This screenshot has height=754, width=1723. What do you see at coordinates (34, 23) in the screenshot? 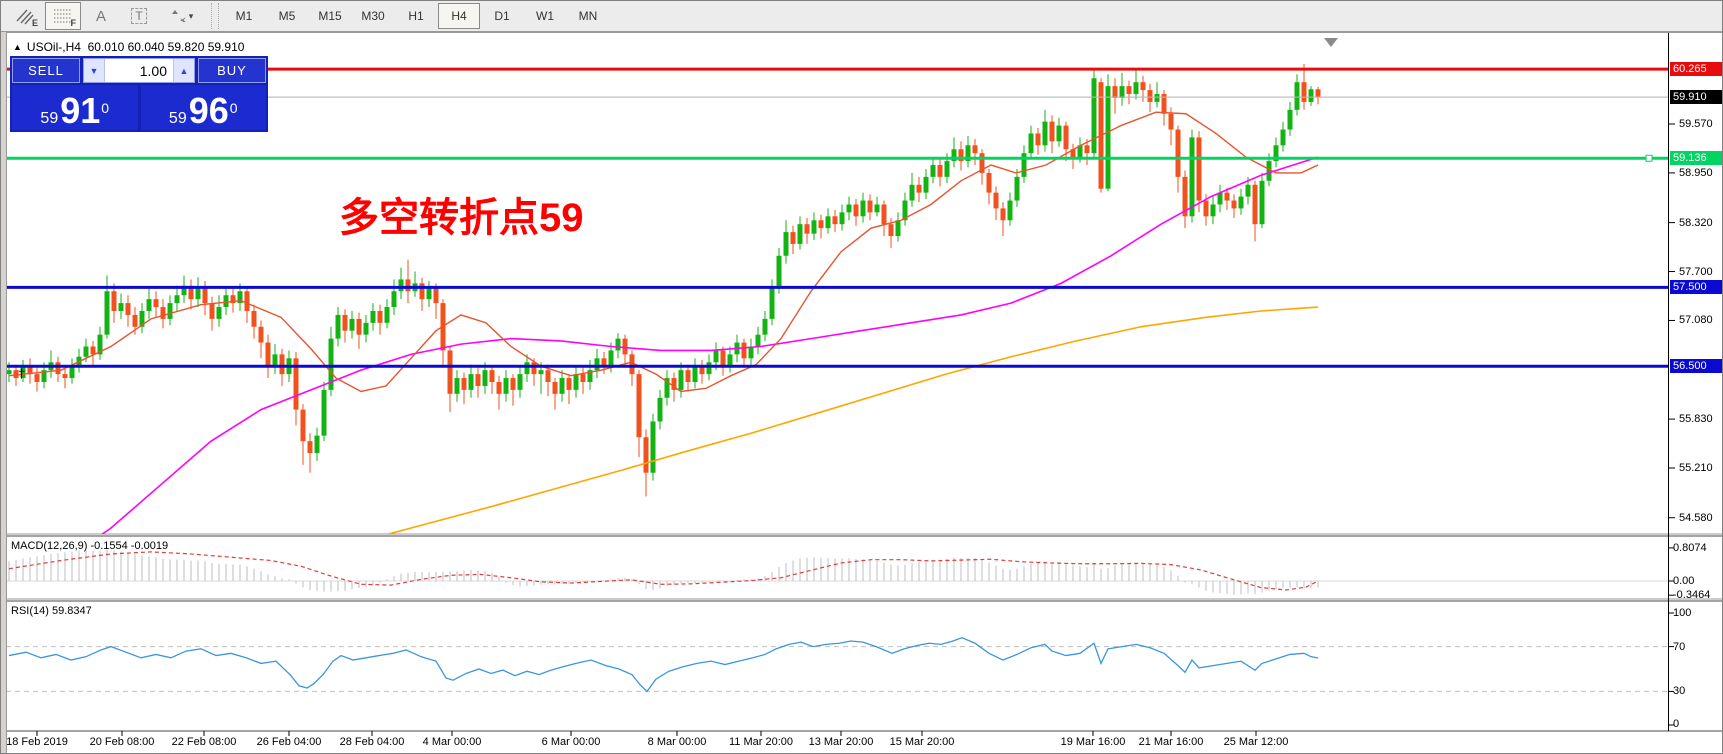
I see `icon-sub-e: E` at bounding box center [34, 23].